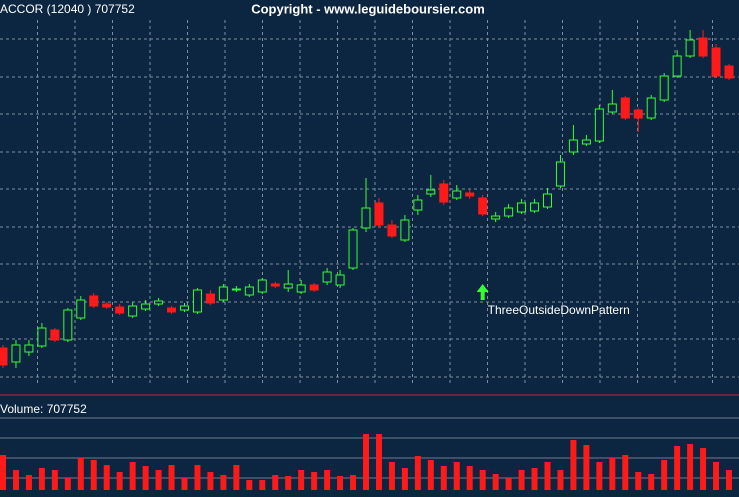 The height and width of the screenshot is (497, 739). What do you see at coordinates (482, 292) in the screenshot?
I see `signal-arrow` at bounding box center [482, 292].